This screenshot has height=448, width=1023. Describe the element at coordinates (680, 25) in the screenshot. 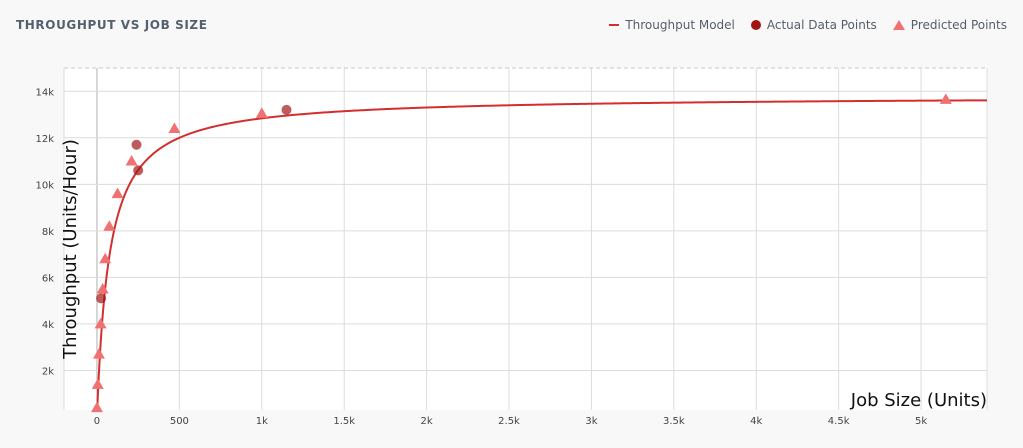

I see `legend-label-model: Throughput Model` at that location.